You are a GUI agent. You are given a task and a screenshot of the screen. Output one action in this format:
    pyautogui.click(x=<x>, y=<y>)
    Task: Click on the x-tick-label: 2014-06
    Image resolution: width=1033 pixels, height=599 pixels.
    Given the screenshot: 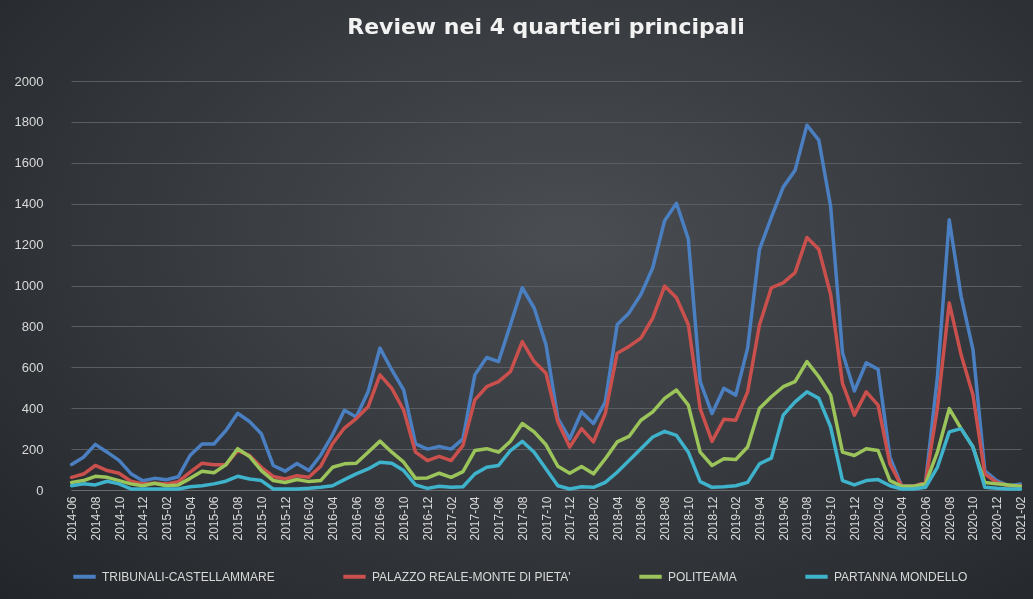 What is the action you would take?
    pyautogui.click(x=72, y=518)
    